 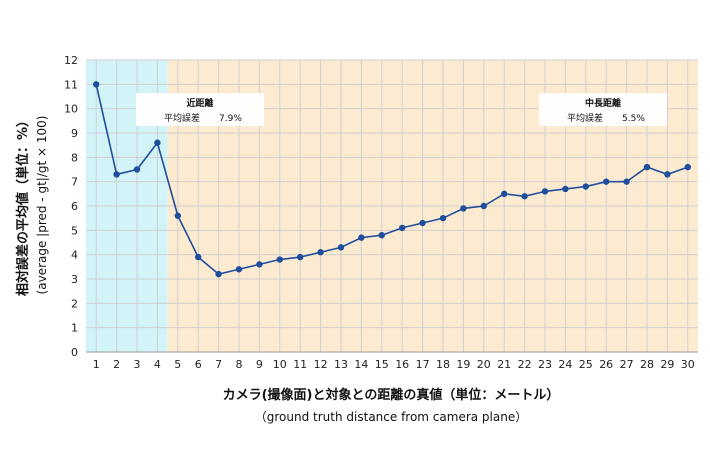 What do you see at coordinates (688, 364) in the screenshot?
I see `x-tick-label: 30` at bounding box center [688, 364].